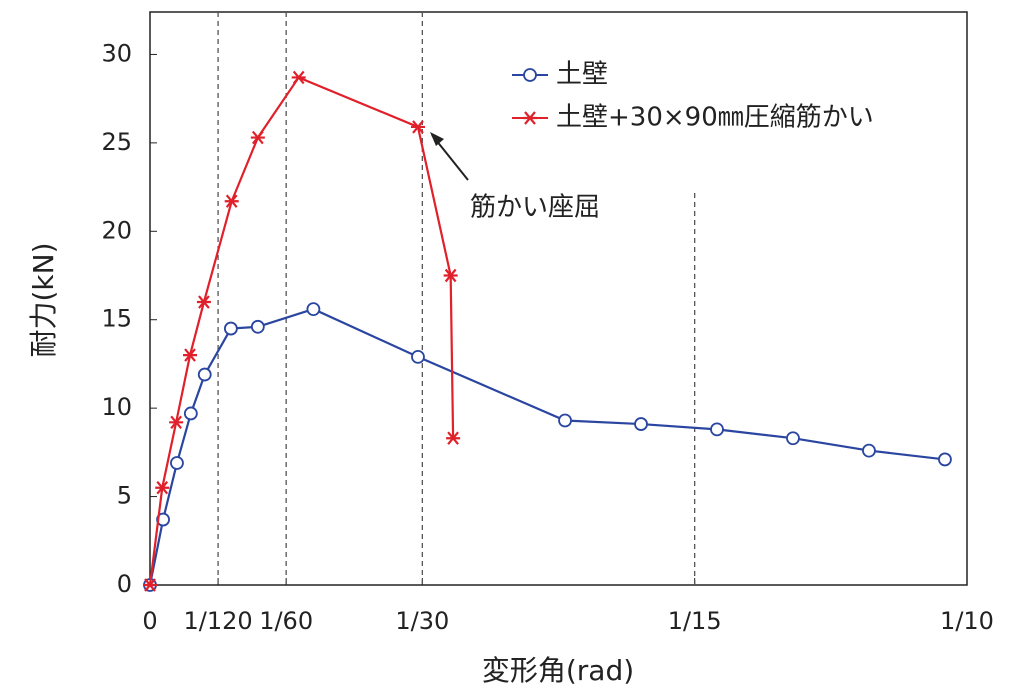 The height and width of the screenshot is (700, 1020). What do you see at coordinates (43, 299) in the screenshot?
I see `y-axis-title: 耐力(kN)` at bounding box center [43, 299].